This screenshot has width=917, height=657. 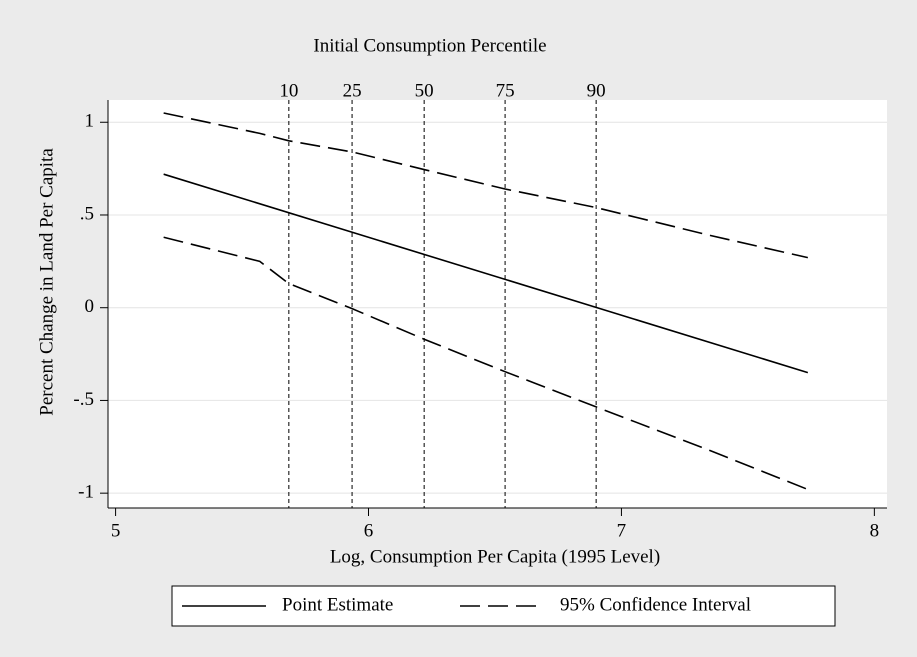 I want to click on x-tick-label: 5, so click(x=116, y=530).